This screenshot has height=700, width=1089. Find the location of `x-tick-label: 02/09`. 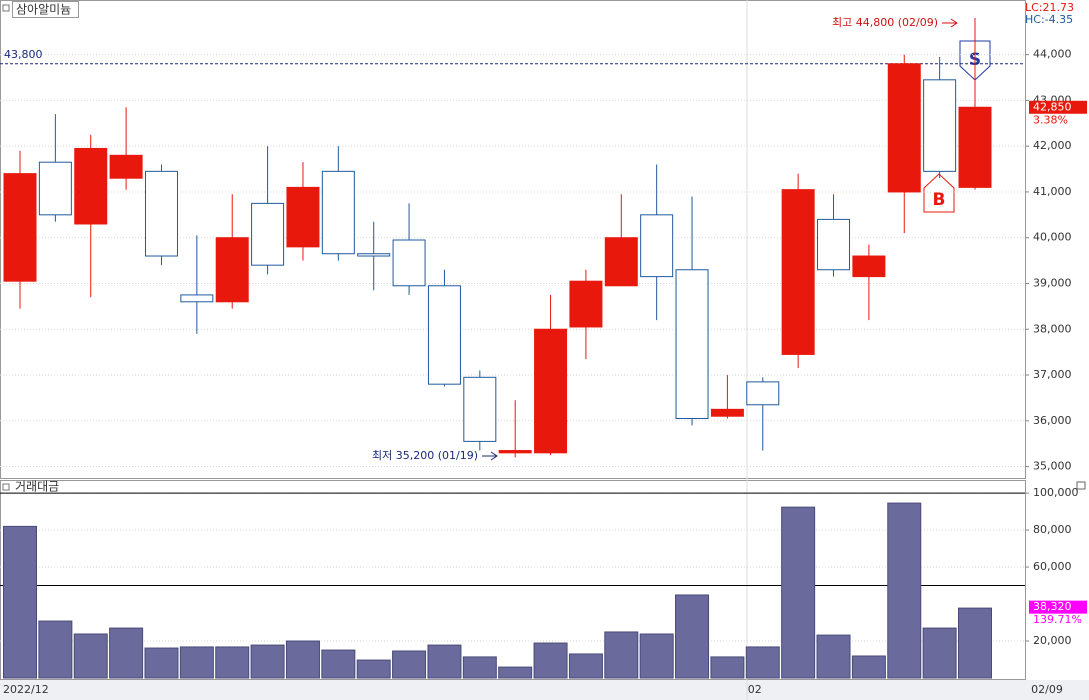

x-tick-label: 02/09 is located at coordinates (1047, 689).